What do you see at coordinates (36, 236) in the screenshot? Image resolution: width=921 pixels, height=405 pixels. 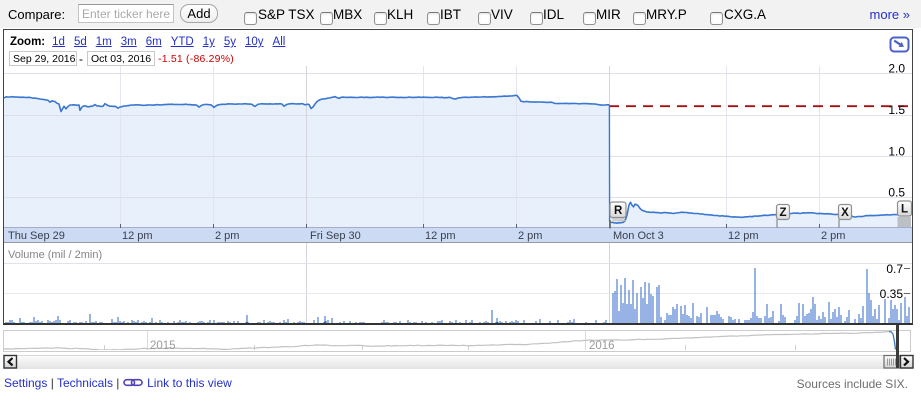 I see `svg-text: Thu Sep 29` at bounding box center [36, 236].